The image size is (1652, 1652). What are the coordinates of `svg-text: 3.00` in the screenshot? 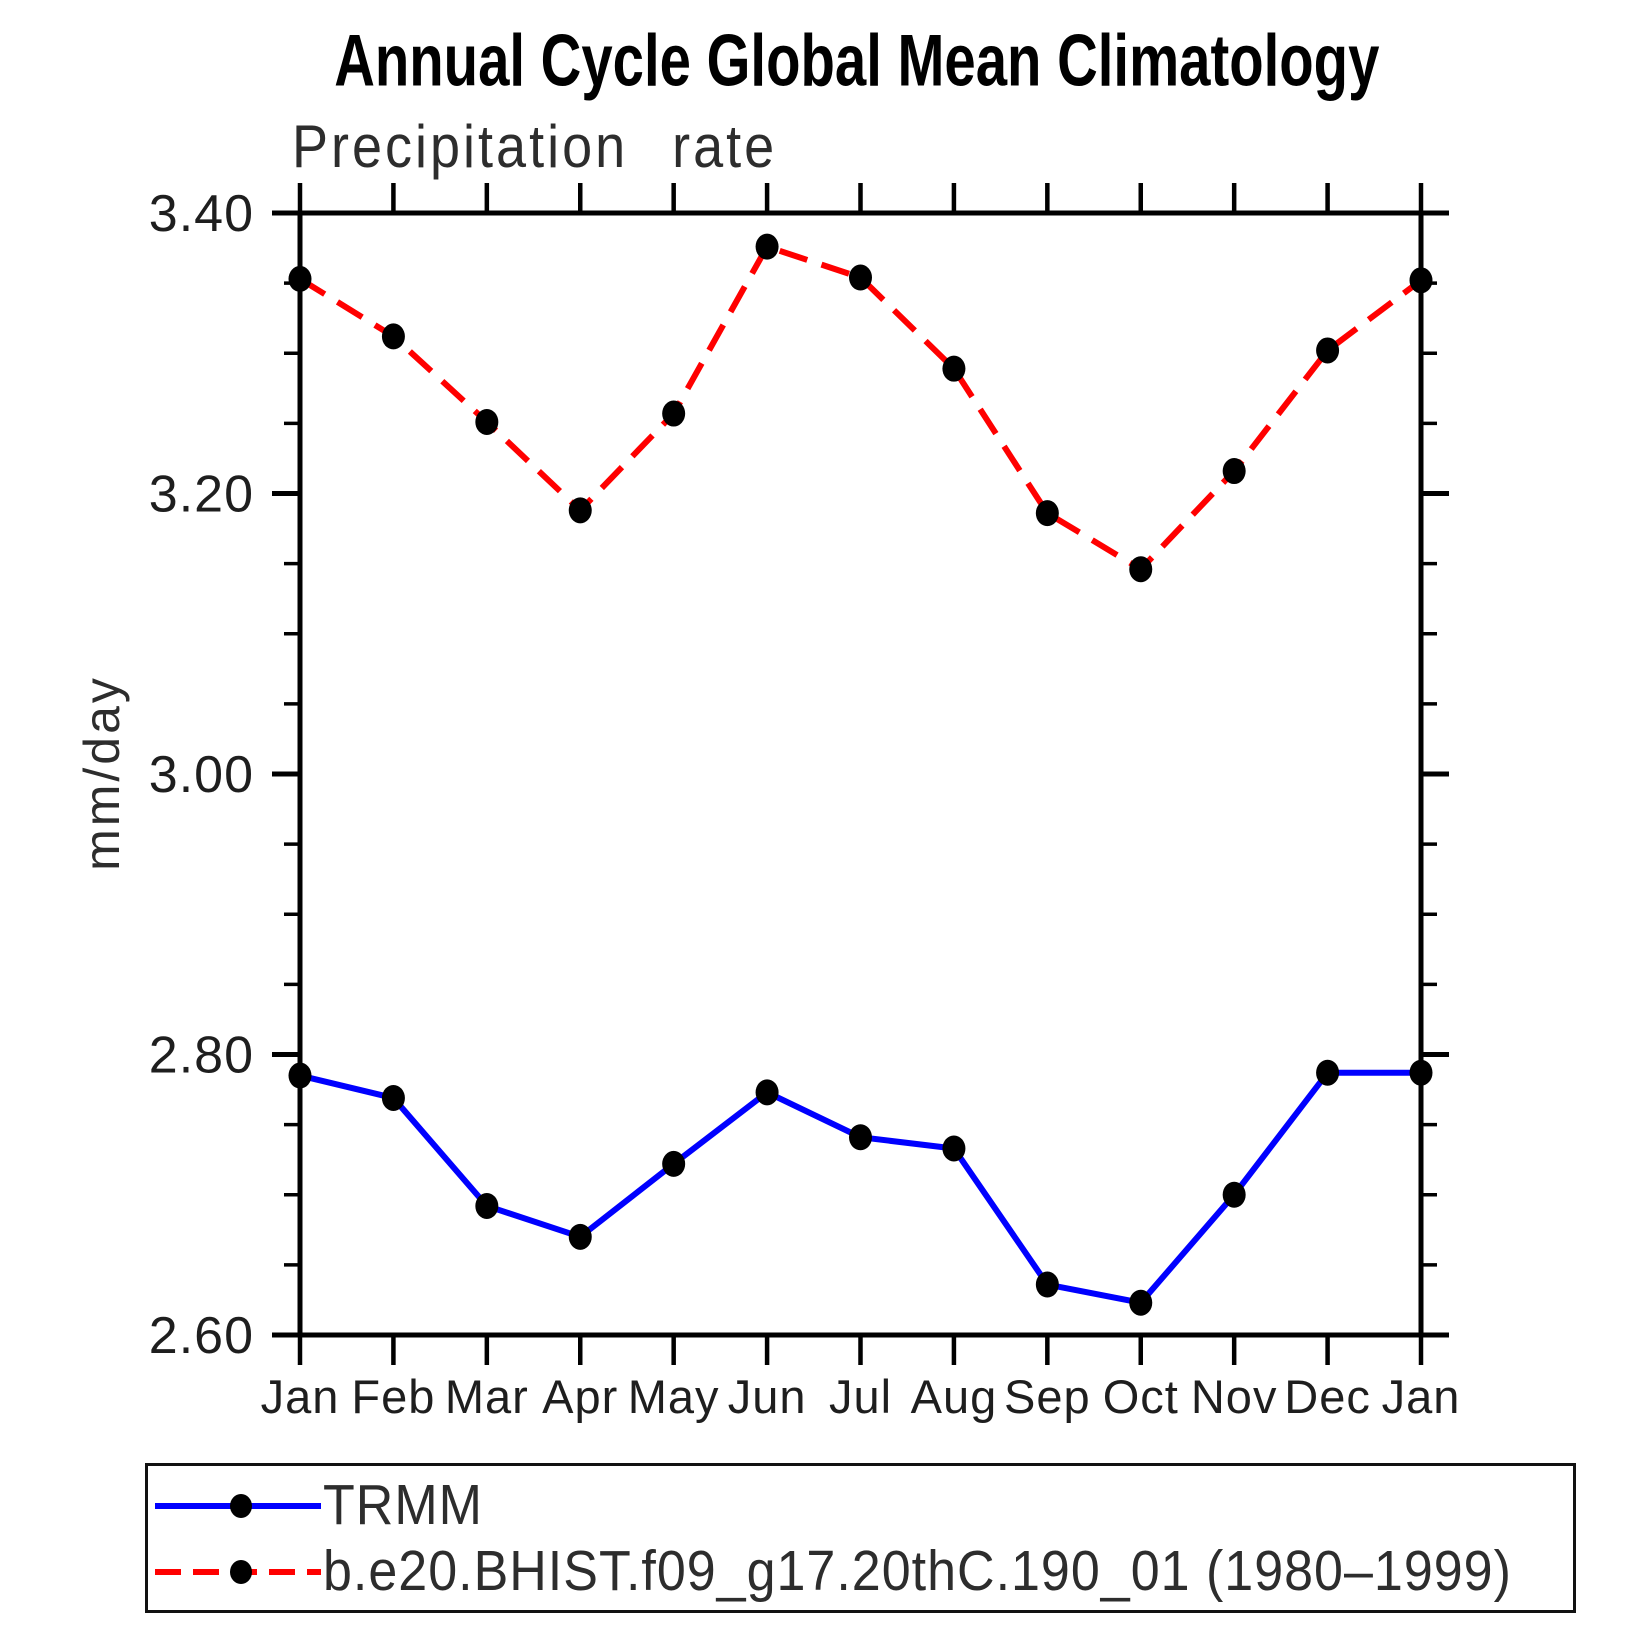 It's located at (201, 775).